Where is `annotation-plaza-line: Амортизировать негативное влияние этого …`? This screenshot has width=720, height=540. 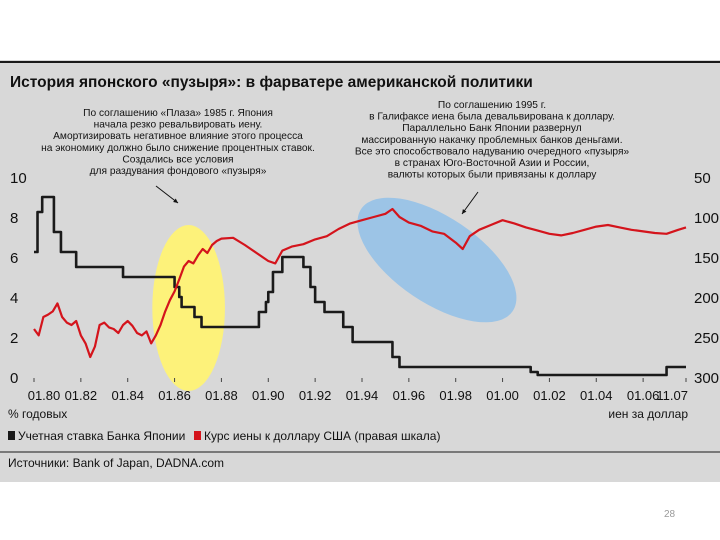 annotation-plaza-line: Амортизировать негативное влияние этого … is located at coordinates (178, 136).